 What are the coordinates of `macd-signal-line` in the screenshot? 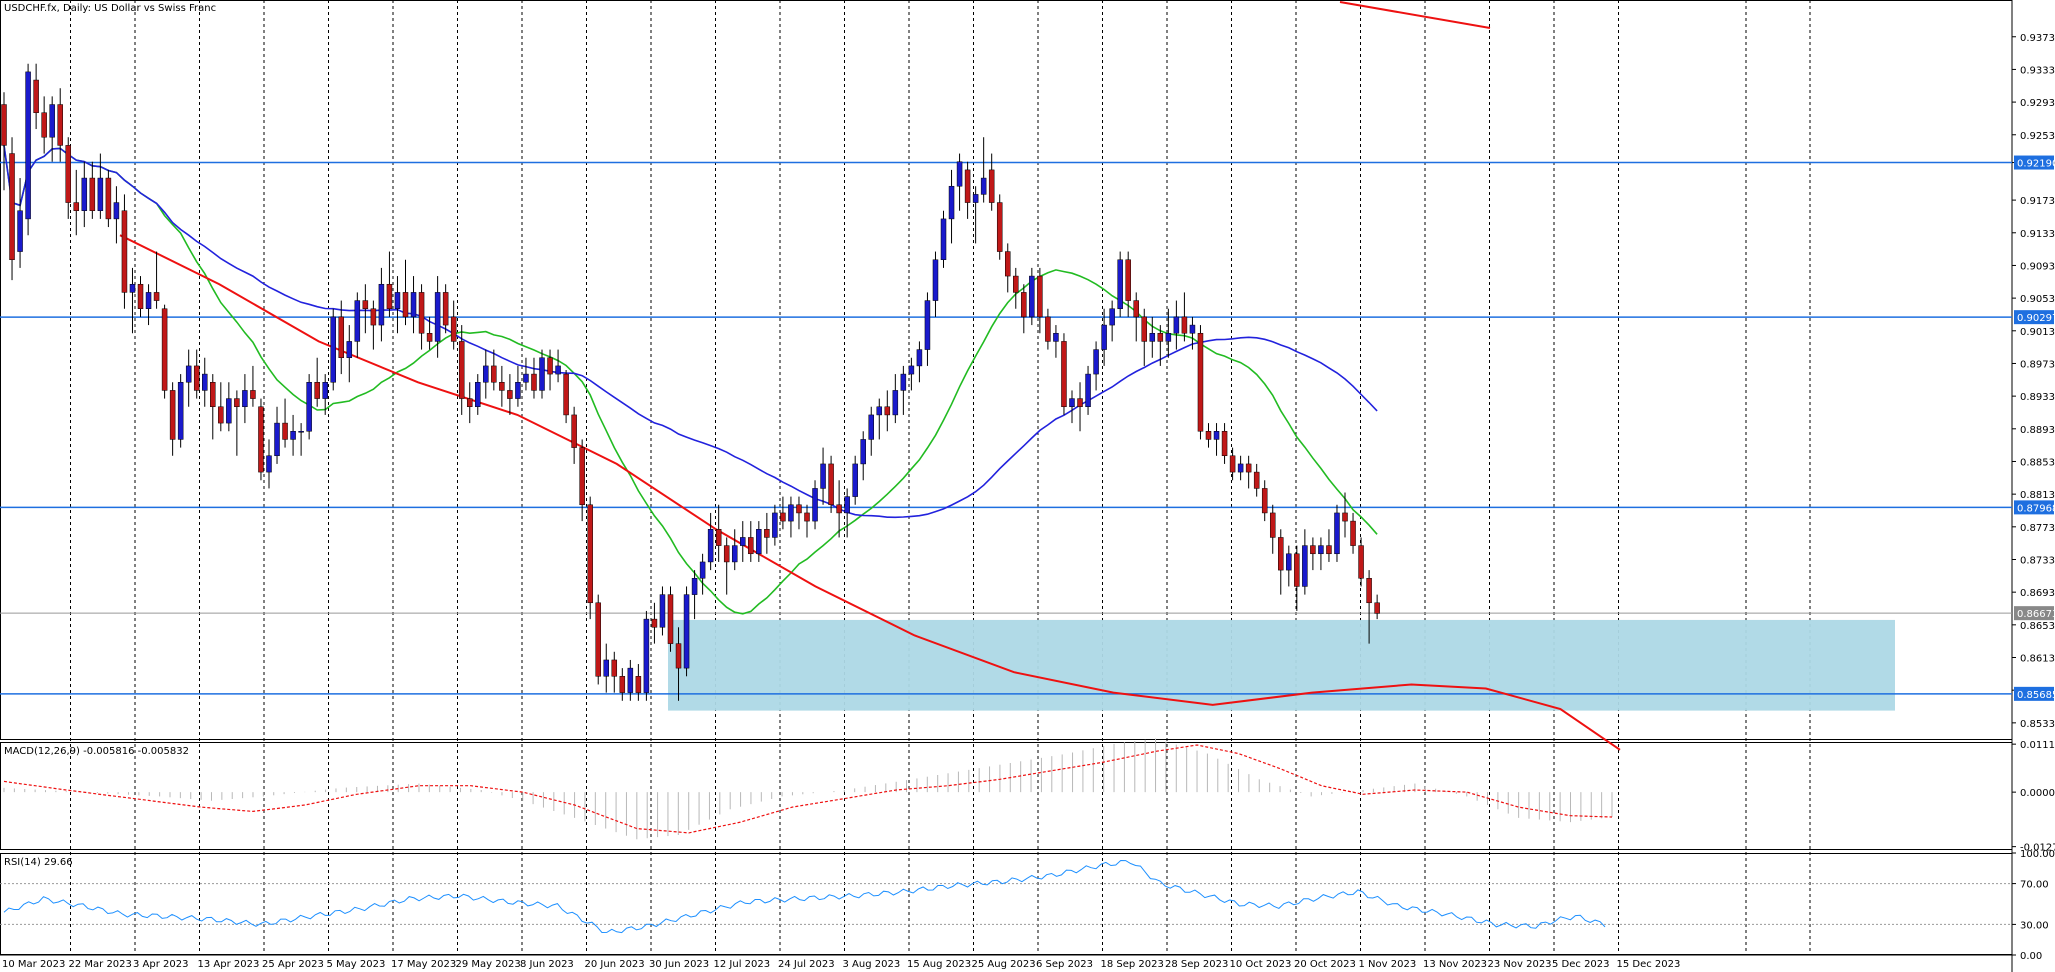 It's located at (808, 789).